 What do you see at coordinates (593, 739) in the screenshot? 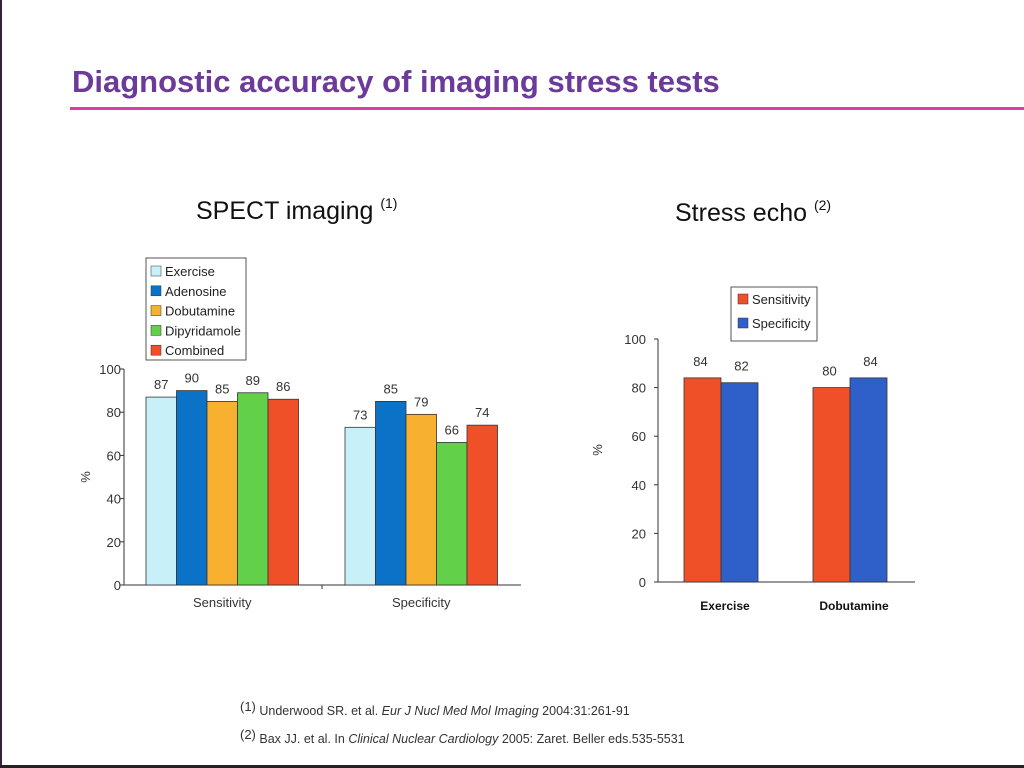
I see `reference-2-details: 2005: Zaret. Beller eds.535-5531` at bounding box center [593, 739].